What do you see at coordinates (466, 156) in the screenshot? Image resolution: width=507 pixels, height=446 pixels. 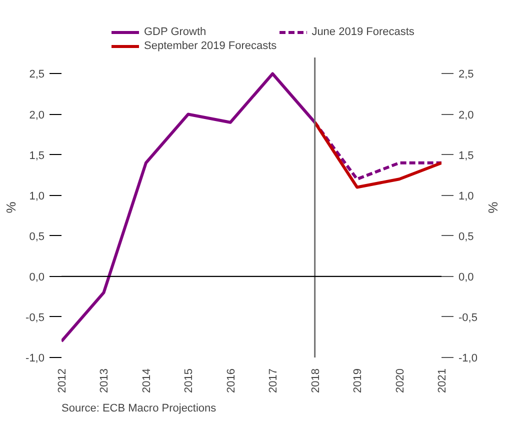 I see `y2-tick-label: 1,5` at bounding box center [466, 156].